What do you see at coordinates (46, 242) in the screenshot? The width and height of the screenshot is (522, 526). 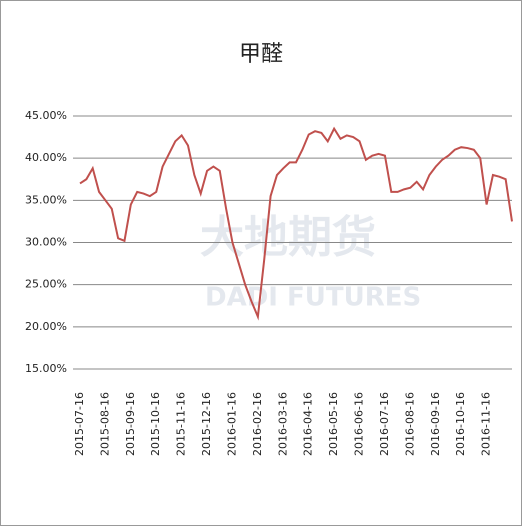 I see `y-tick-label: 30.00%` at bounding box center [46, 242].